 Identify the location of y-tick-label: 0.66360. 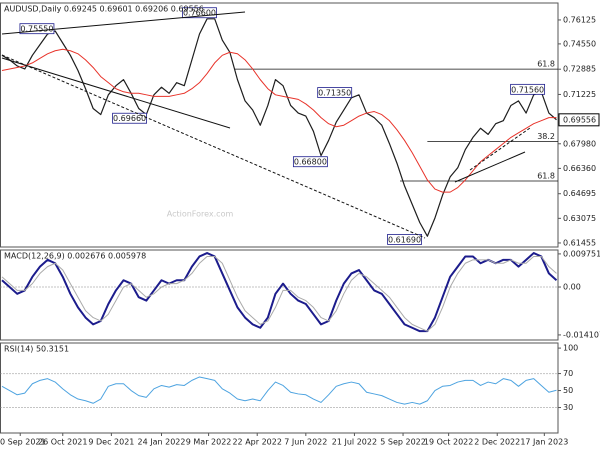
(579, 168).